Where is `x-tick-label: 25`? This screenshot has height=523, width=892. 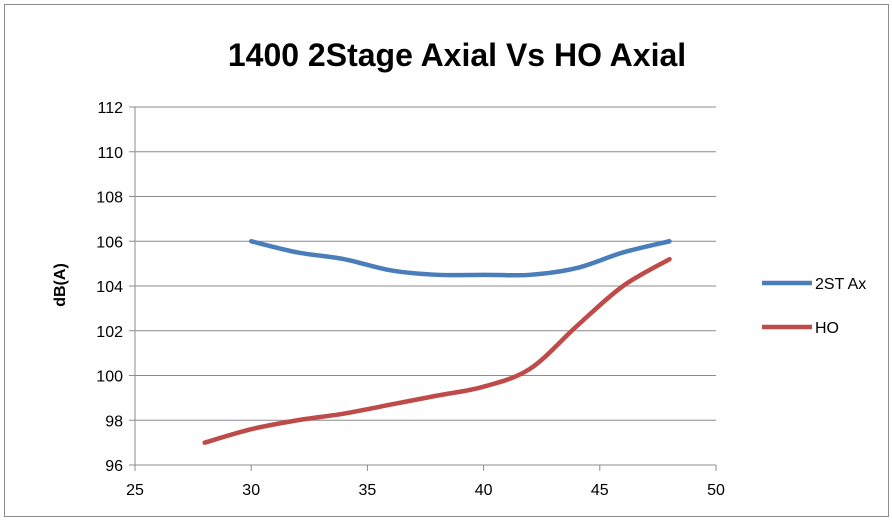
x-tick-label: 25 is located at coordinates (135, 490).